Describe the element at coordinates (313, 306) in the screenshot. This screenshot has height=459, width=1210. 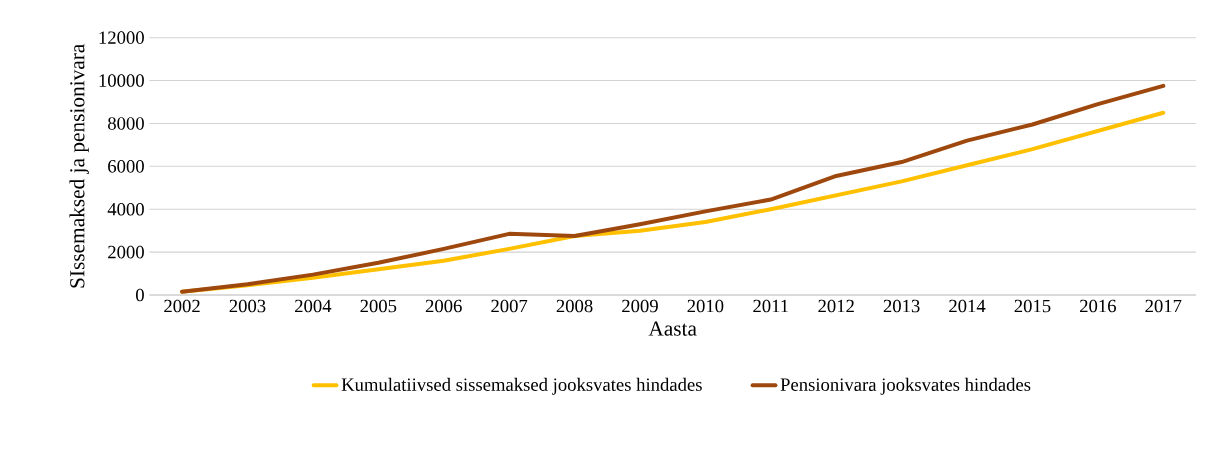
I see `x-tick-label: 2004` at that location.